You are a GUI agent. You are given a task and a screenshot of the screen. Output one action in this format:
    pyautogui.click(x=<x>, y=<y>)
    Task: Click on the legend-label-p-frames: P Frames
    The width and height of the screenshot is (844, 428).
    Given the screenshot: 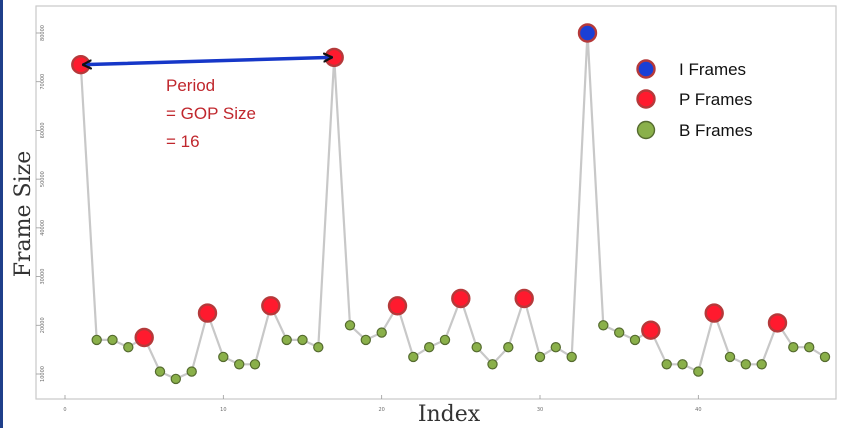 What is the action you would take?
    pyautogui.click(x=715, y=99)
    